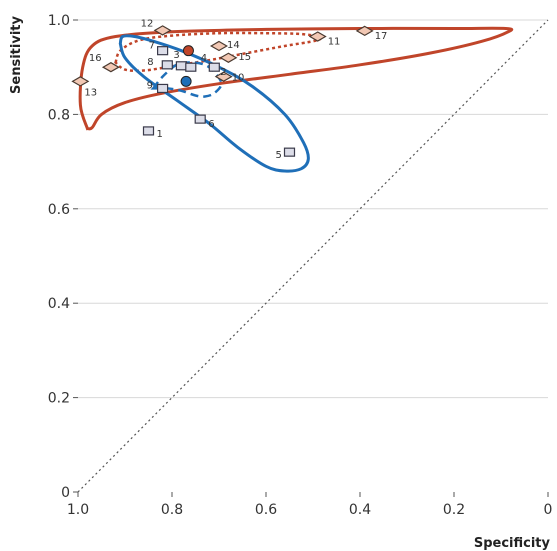  Describe the element at coordinates (147, 23) in the screenshot. I see `point-label-12: 12` at that location.